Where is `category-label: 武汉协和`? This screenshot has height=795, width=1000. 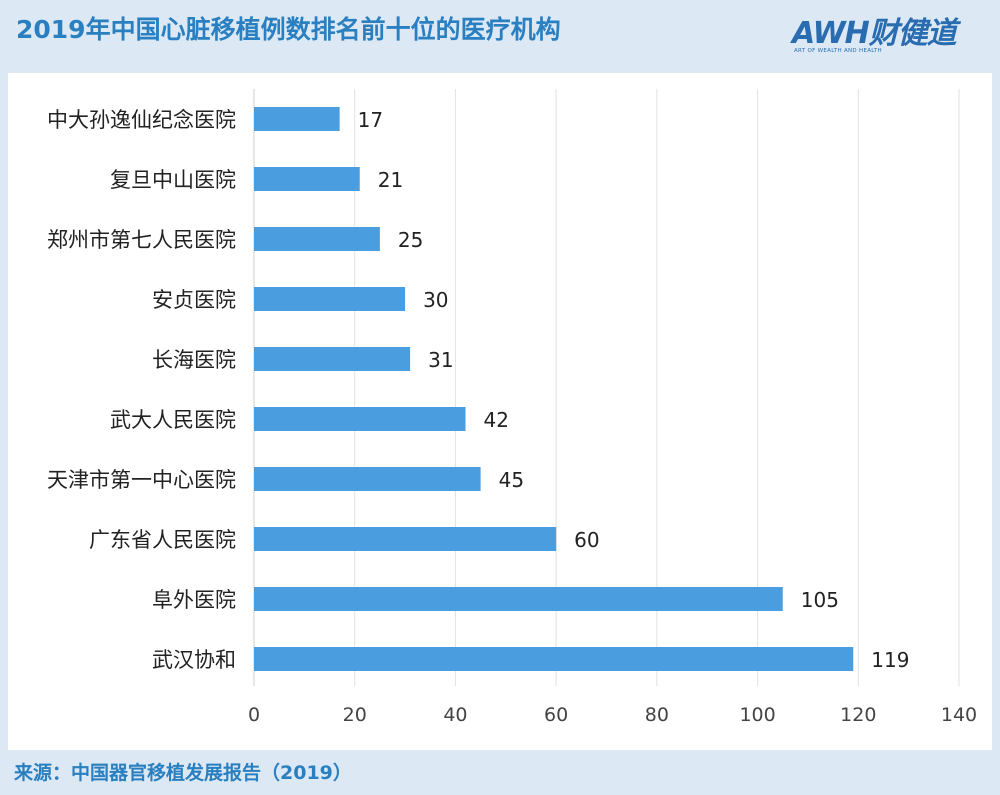 category-label: 武汉协和 is located at coordinates (194, 660).